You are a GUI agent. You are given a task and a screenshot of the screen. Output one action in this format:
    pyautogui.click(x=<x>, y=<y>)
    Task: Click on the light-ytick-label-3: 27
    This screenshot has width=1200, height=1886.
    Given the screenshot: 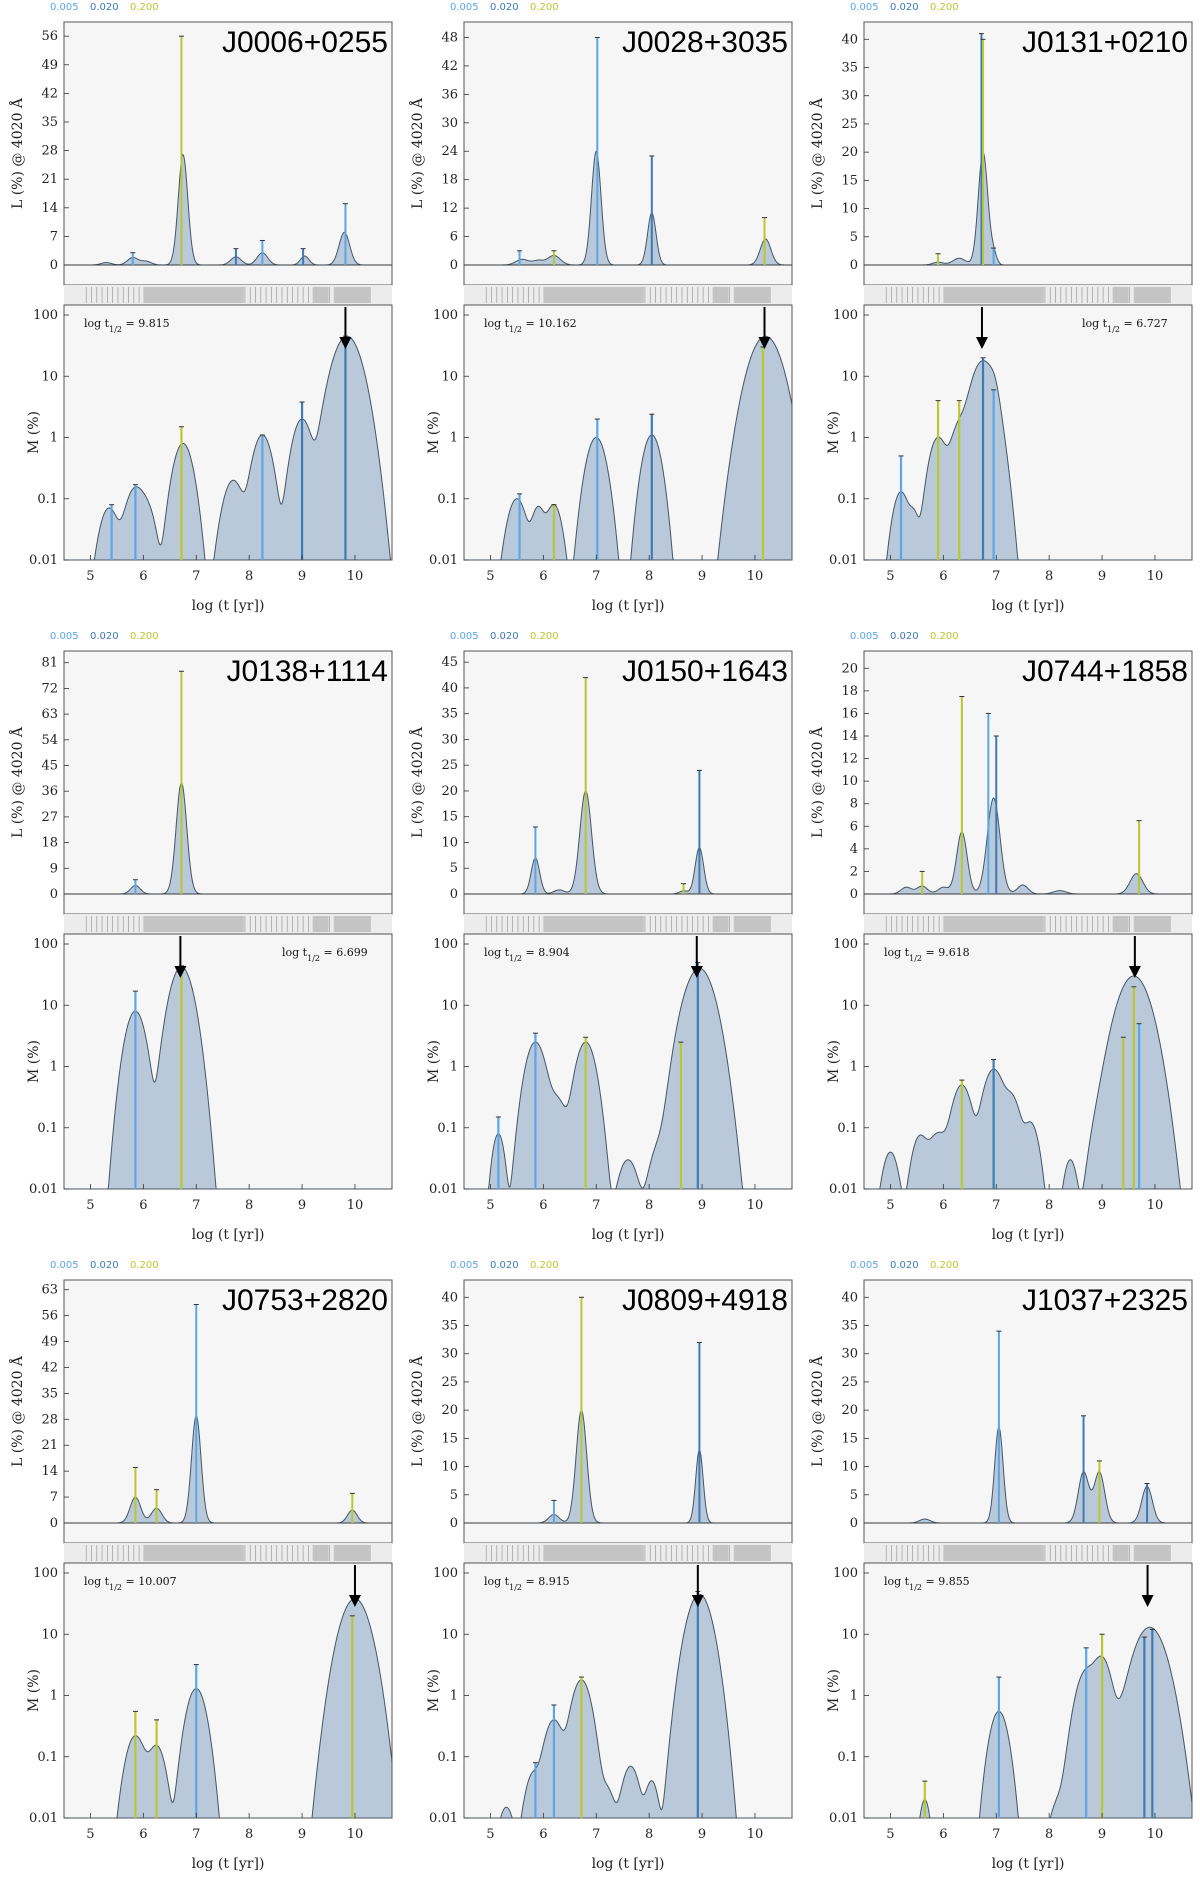 What is the action you would take?
    pyautogui.click(x=49, y=817)
    